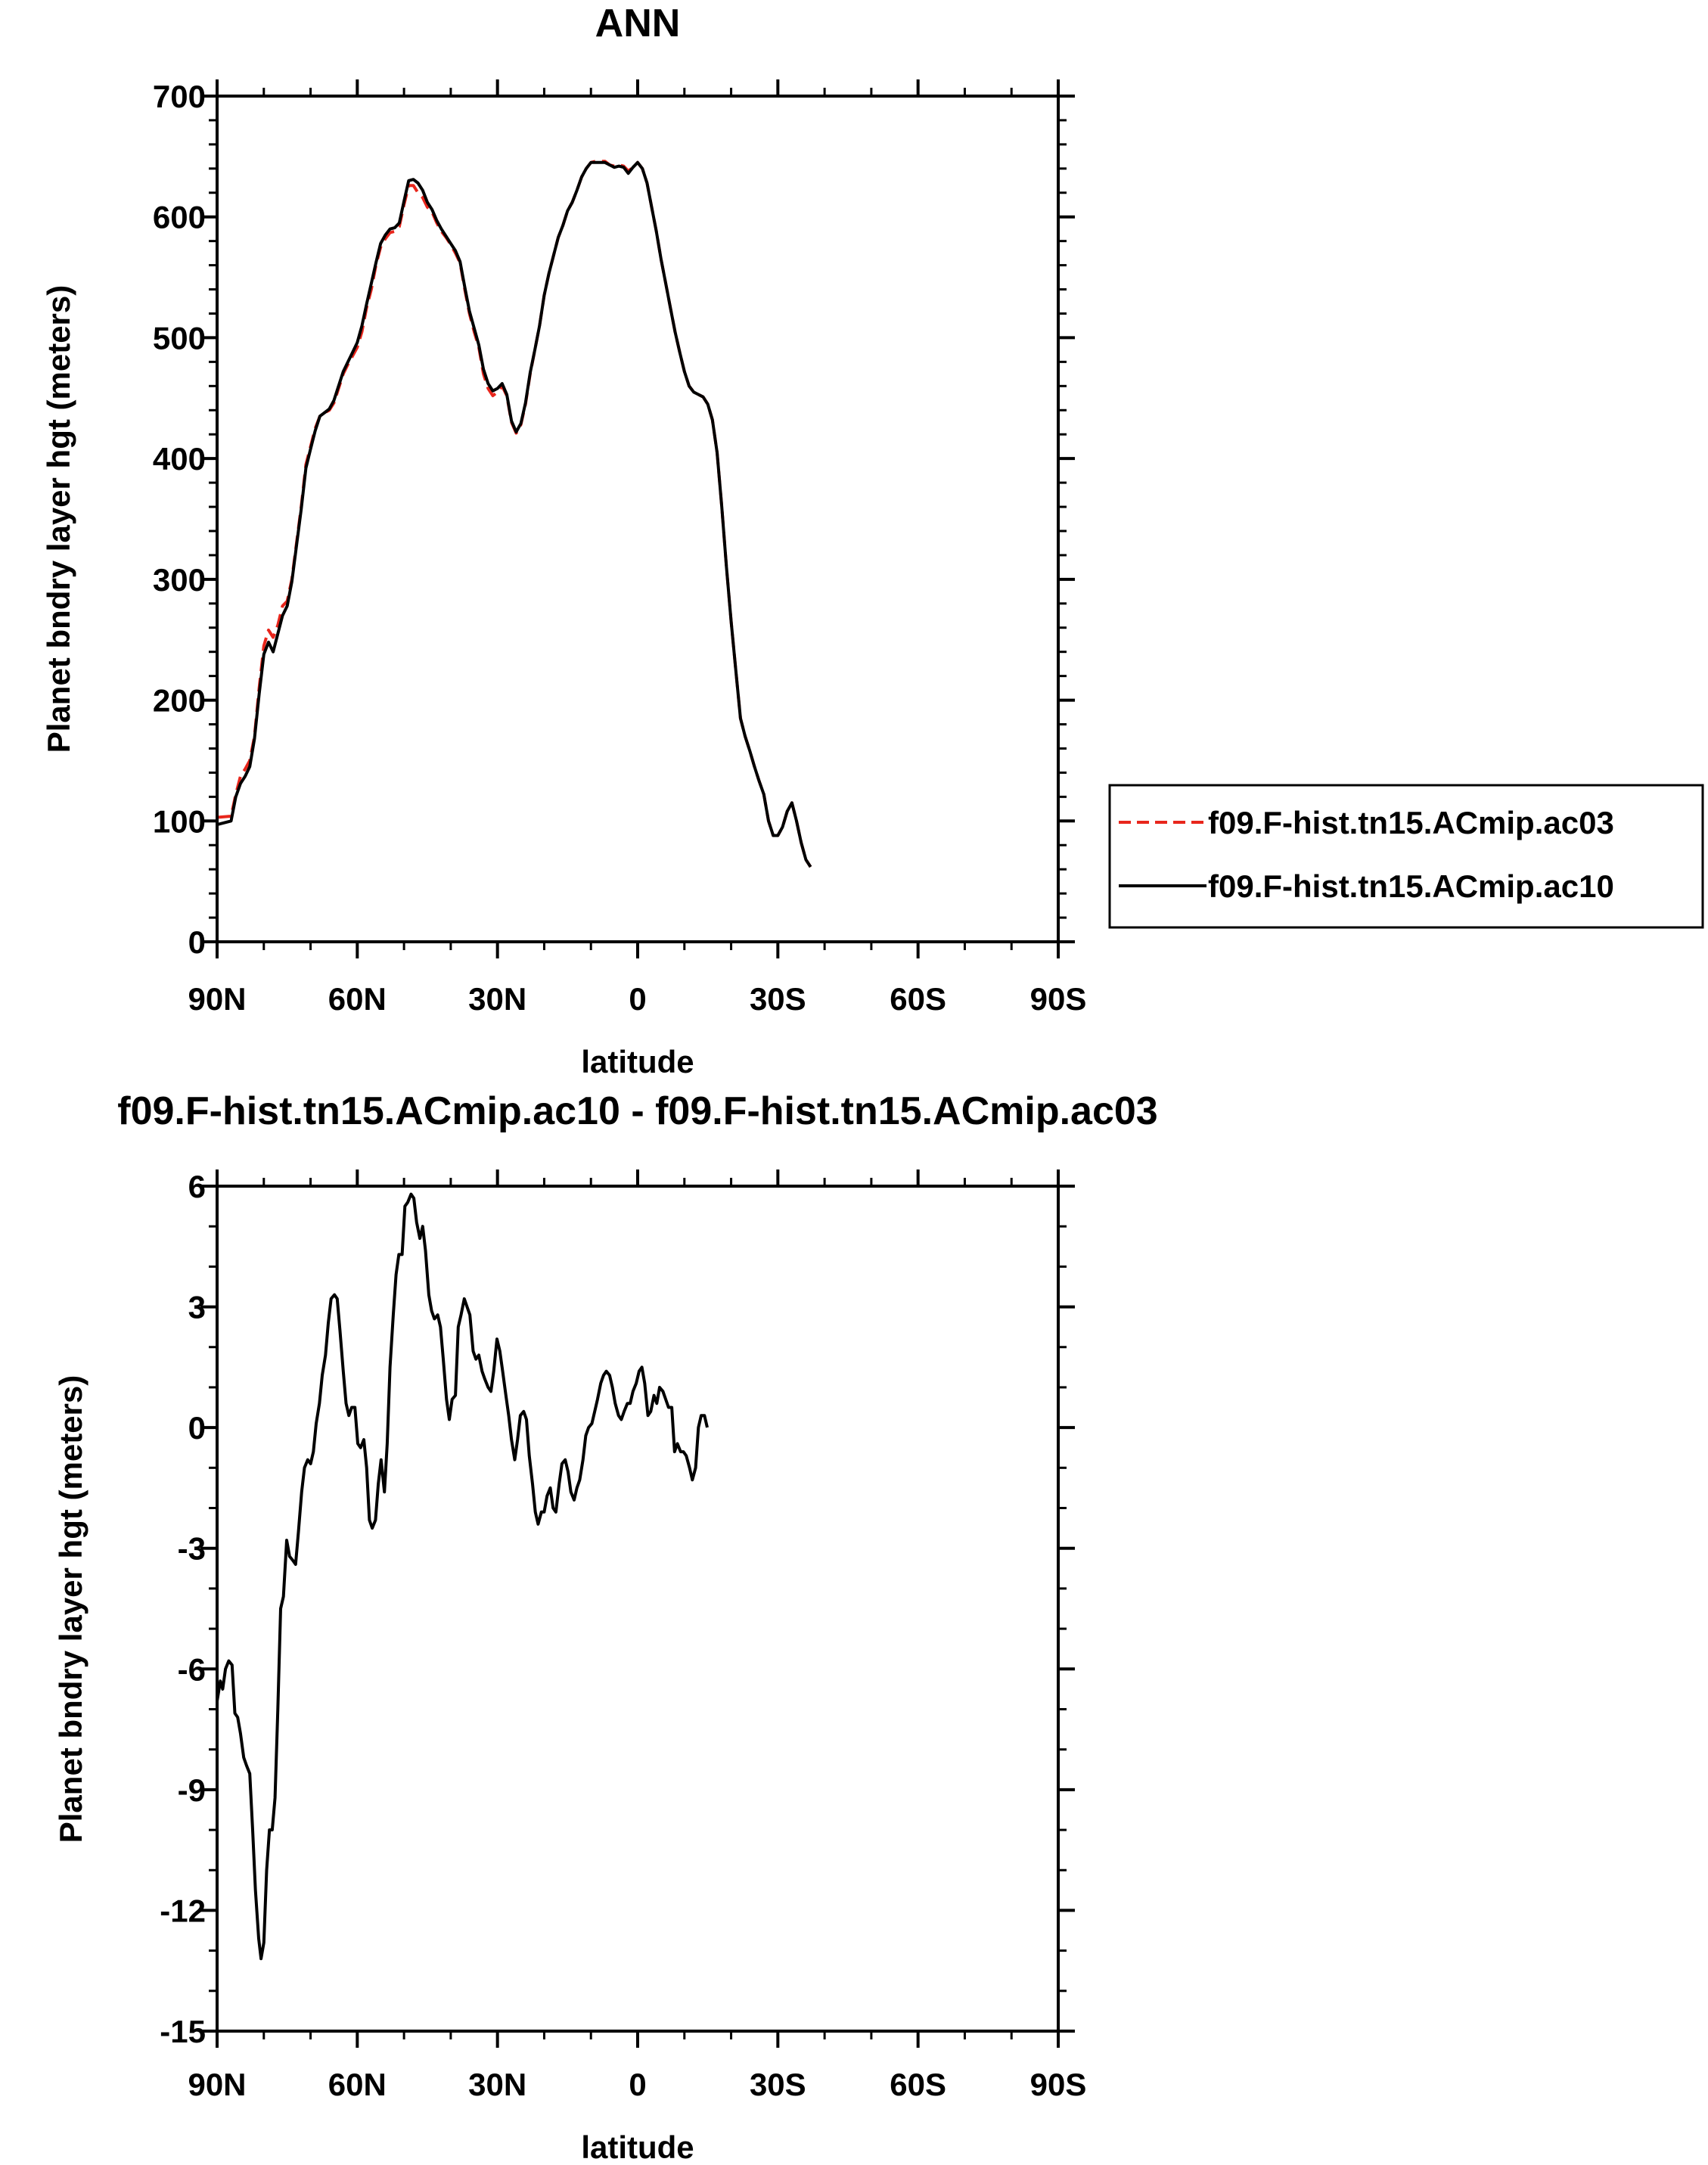 This screenshot has height=2165, width=1708. What do you see at coordinates (197, 1186) in the screenshot?
I see `bottom-chart-y-tick-label: 6` at bounding box center [197, 1186].